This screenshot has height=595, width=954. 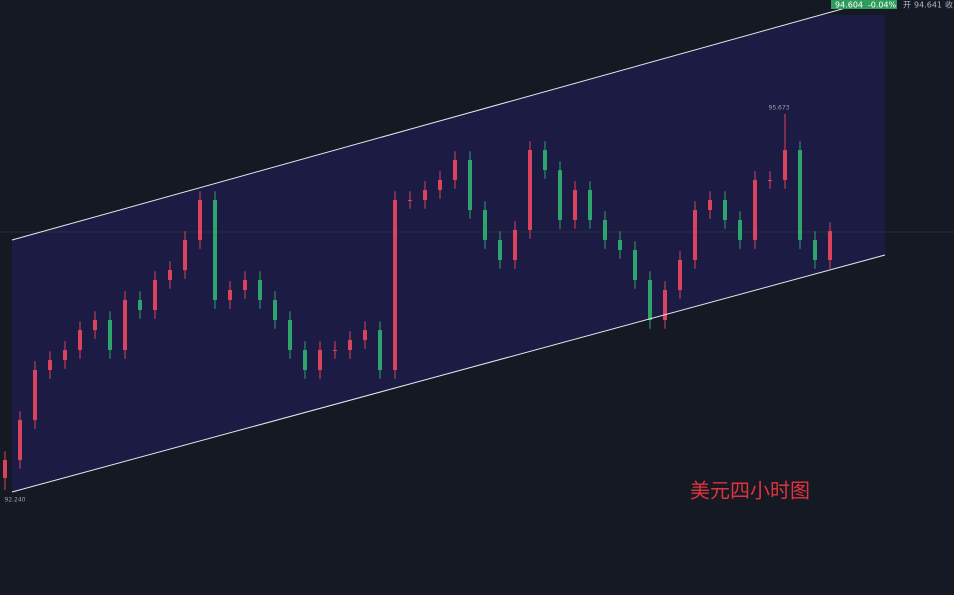 I want to click on last-price: 94.604, so click(x=849, y=5).